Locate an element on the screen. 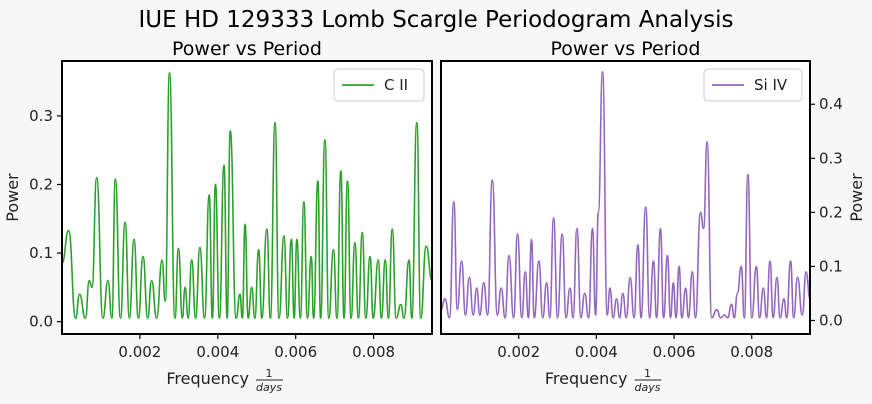 The width and height of the screenshot is (872, 404). legend-label: C II is located at coordinates (396, 85).